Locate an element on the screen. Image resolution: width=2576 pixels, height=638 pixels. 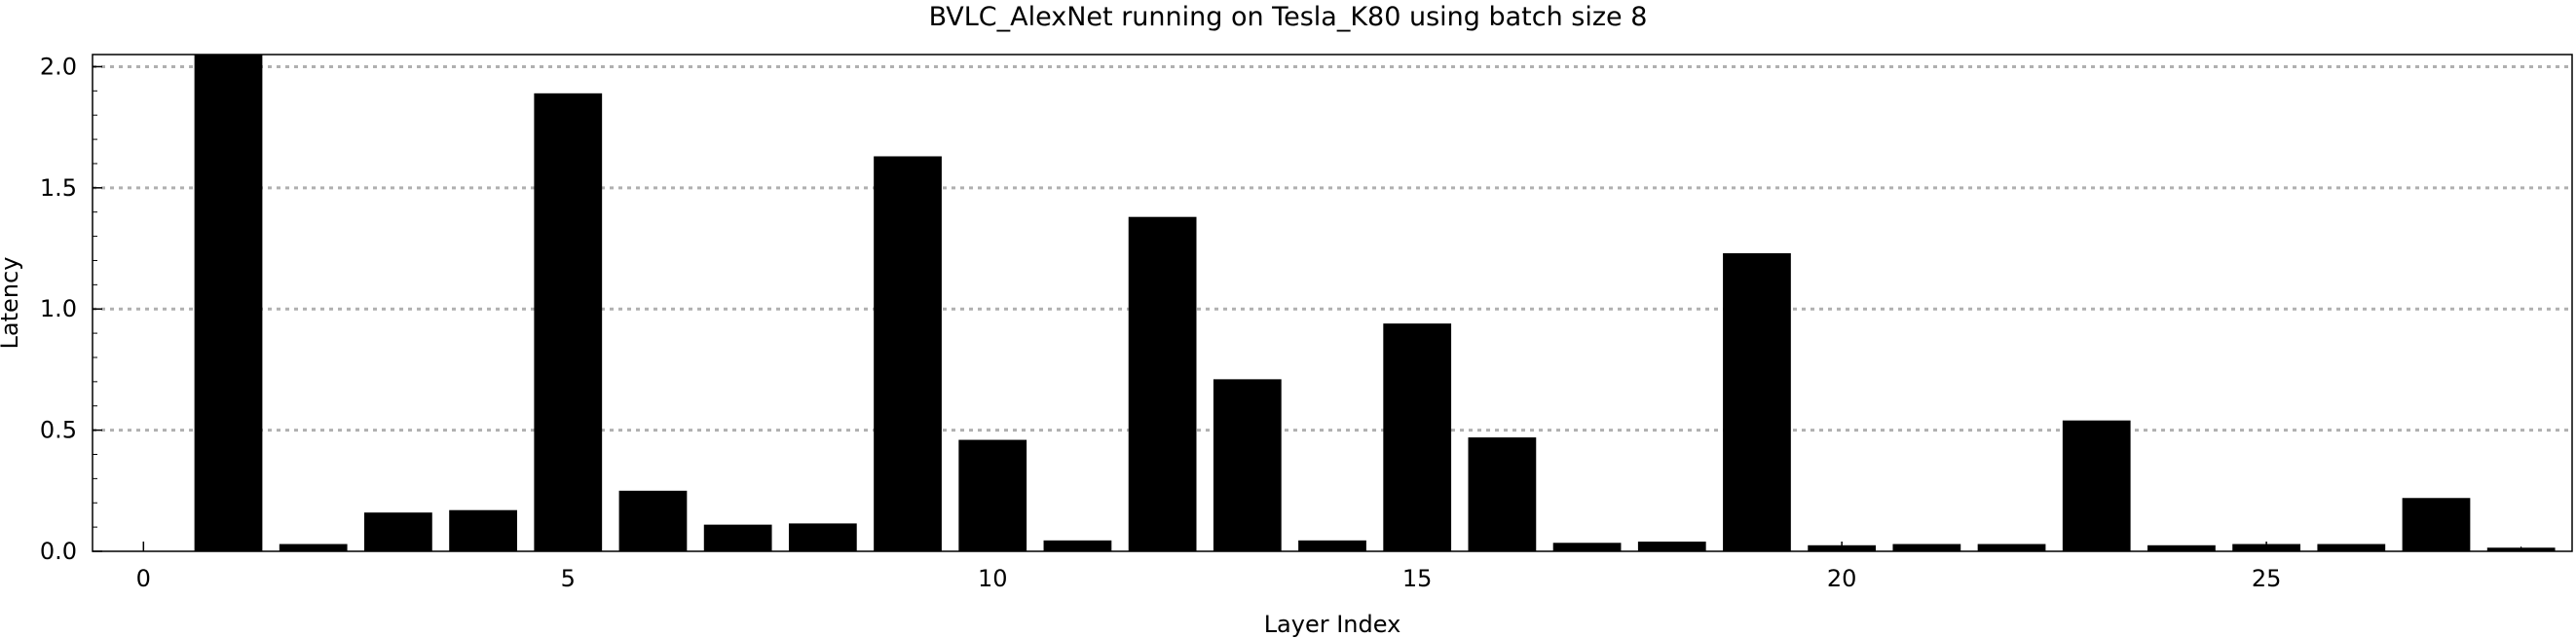
y-tick-label: 1.0 is located at coordinates (58, 308).